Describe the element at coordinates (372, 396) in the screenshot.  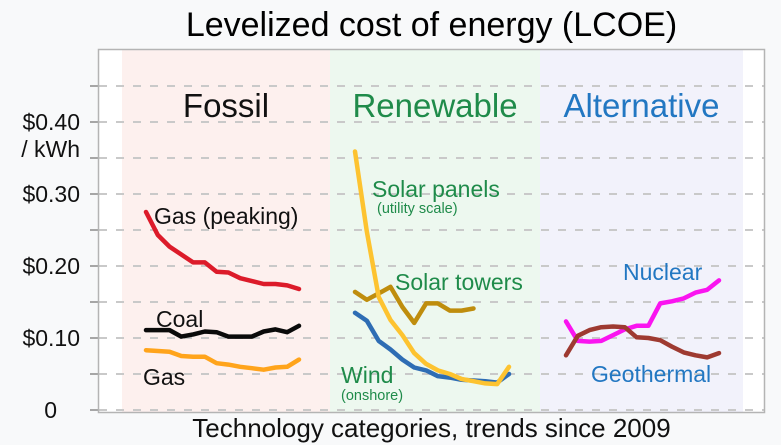
I see `series-sublabel-wind: (onshore)` at that location.